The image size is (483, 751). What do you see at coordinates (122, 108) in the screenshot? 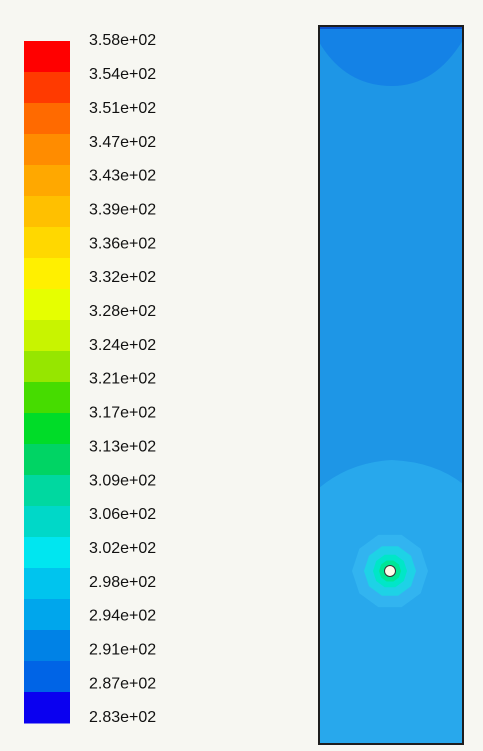
I see `colorbar-tick-label: 3.51e+02` at bounding box center [122, 108].